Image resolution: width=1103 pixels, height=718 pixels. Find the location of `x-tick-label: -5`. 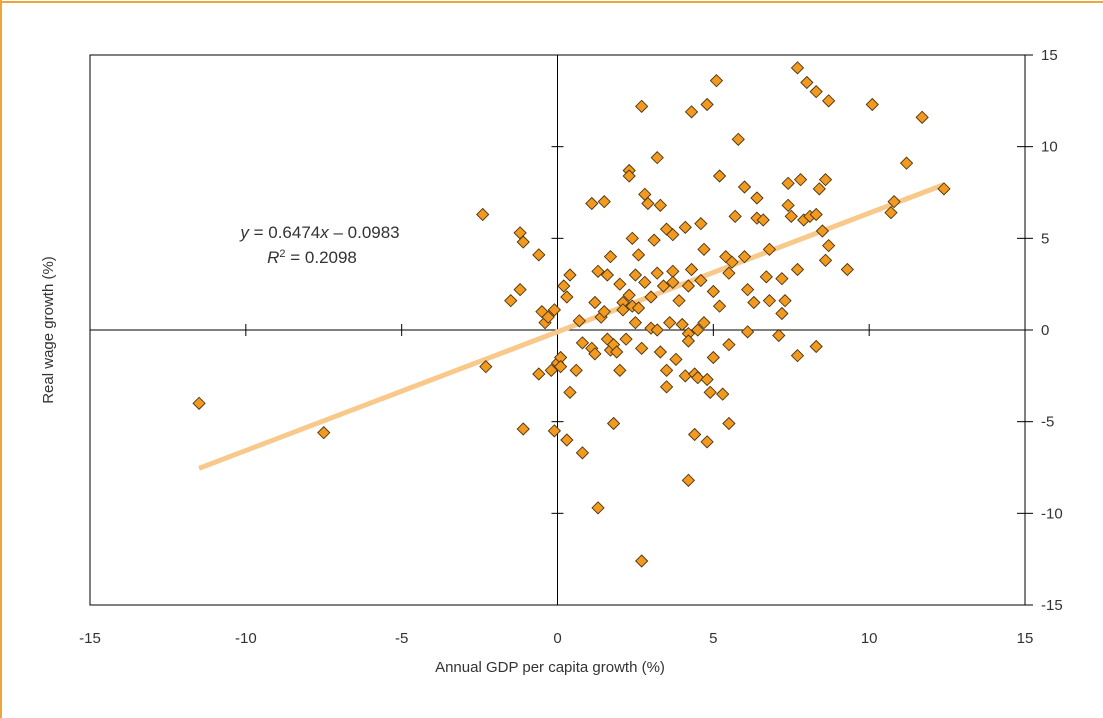

x-tick-label: -5 is located at coordinates (401, 638).